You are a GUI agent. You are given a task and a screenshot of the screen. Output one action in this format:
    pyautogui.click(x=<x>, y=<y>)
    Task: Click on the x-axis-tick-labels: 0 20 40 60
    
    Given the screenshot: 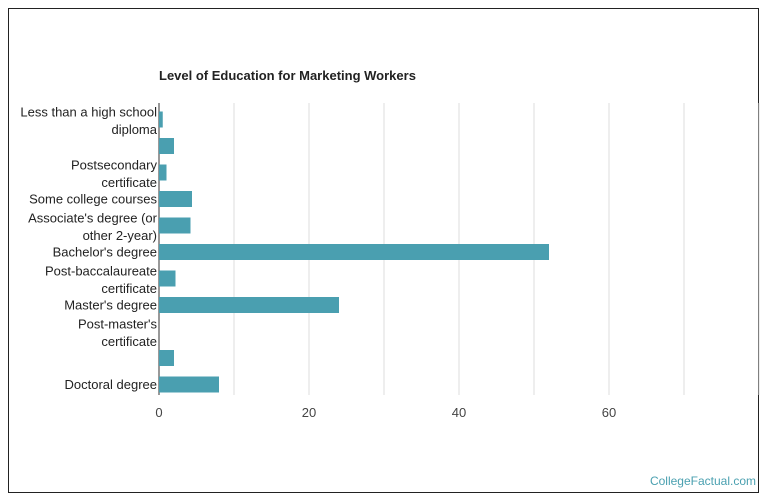 What is the action you would take?
    pyautogui.click(x=385, y=412)
    